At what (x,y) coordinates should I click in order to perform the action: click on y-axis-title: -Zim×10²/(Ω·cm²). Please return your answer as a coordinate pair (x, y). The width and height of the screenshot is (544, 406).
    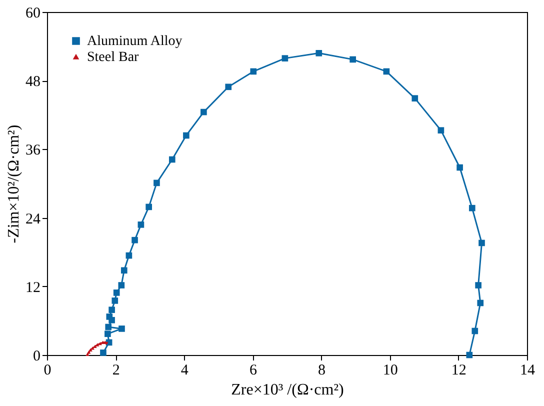
    Looking at the image, I should click on (14, 184).